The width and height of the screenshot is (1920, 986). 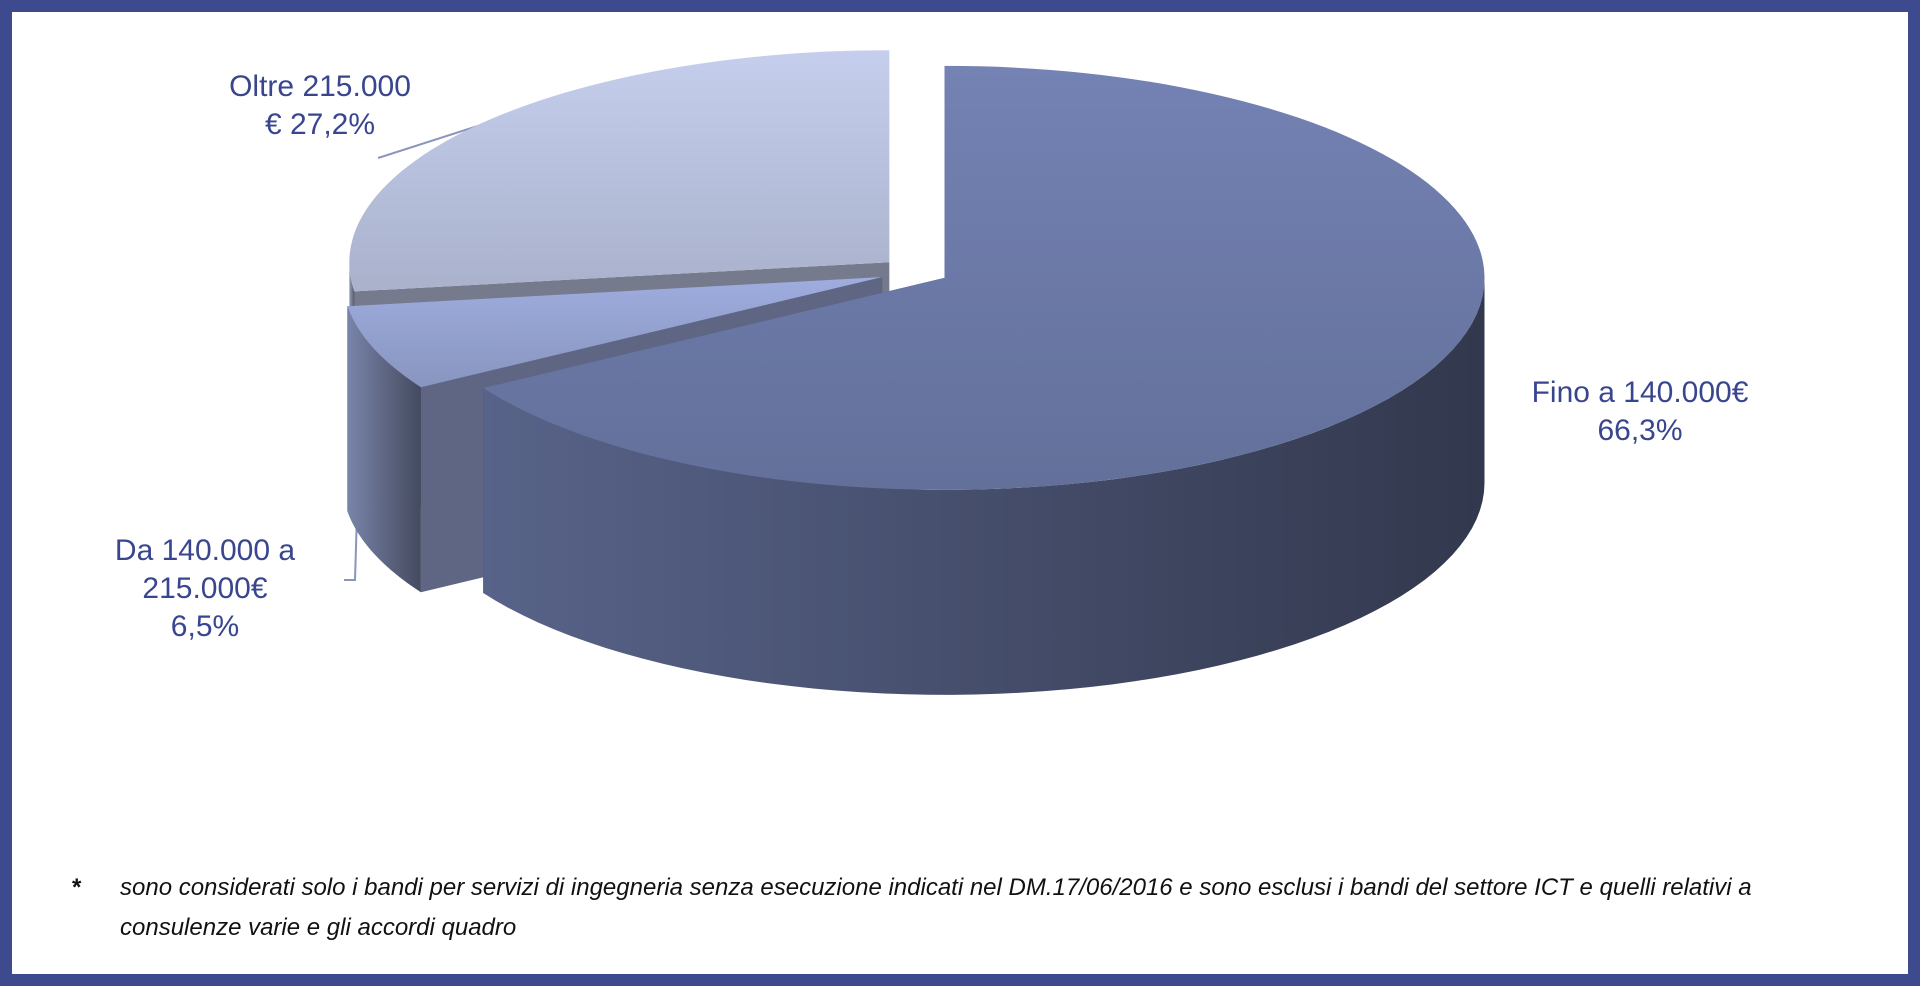 I want to click on slice-label: Fino a 140.000€ 66,3%, so click(x=1640, y=412).